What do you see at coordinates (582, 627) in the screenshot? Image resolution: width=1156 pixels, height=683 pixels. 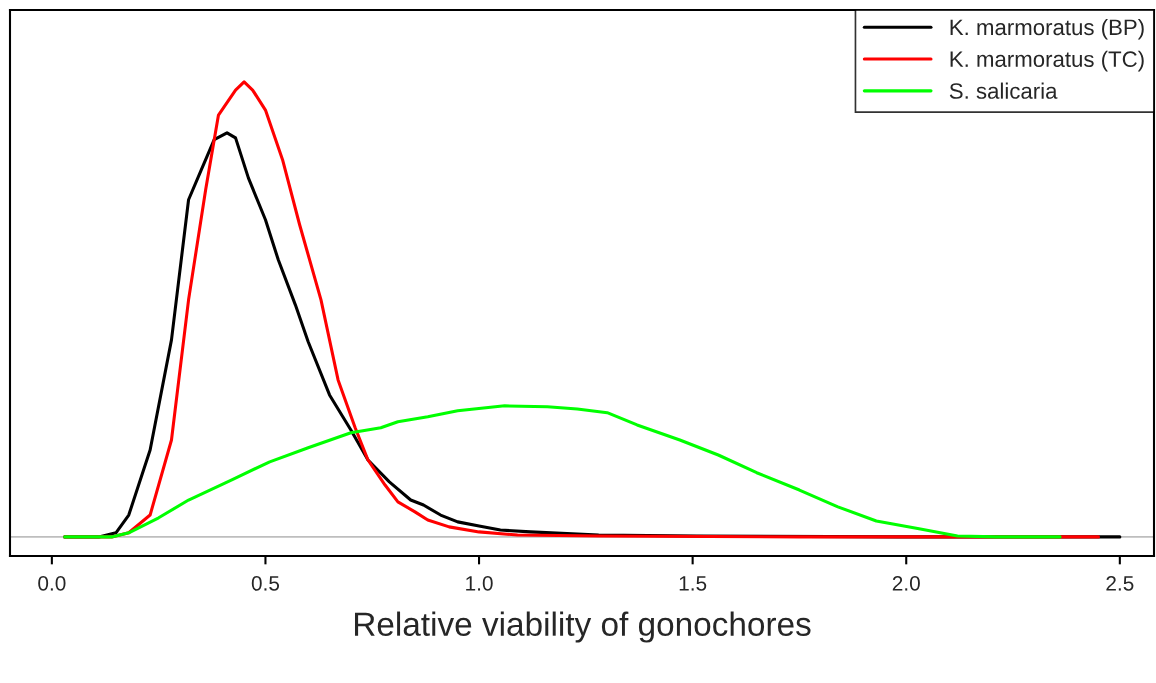 I see `x-axis-title: Relative viability of gonochores` at bounding box center [582, 627].